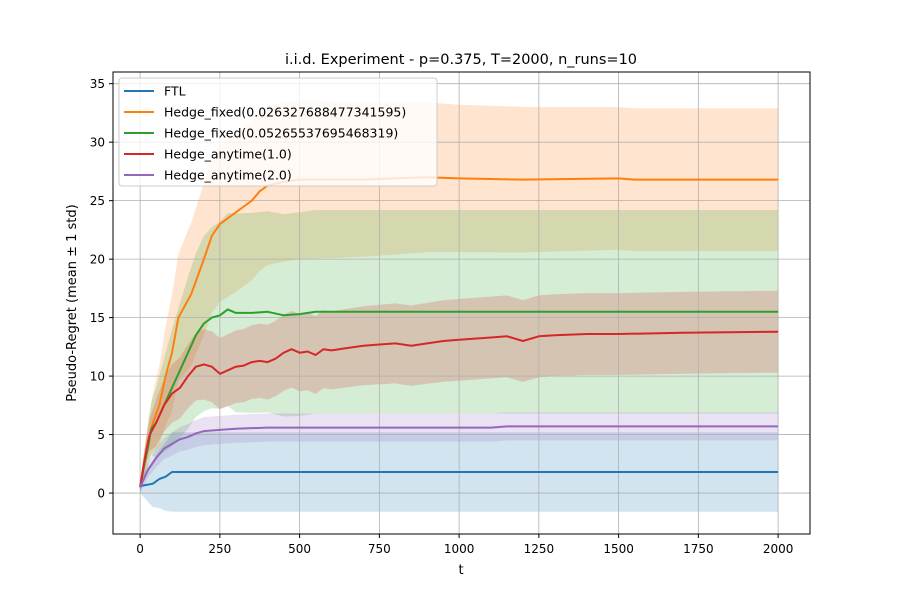 The height and width of the screenshot is (600, 900). Describe the element at coordinates (101, 435) in the screenshot. I see `y-tick-label-1: 5` at that location.